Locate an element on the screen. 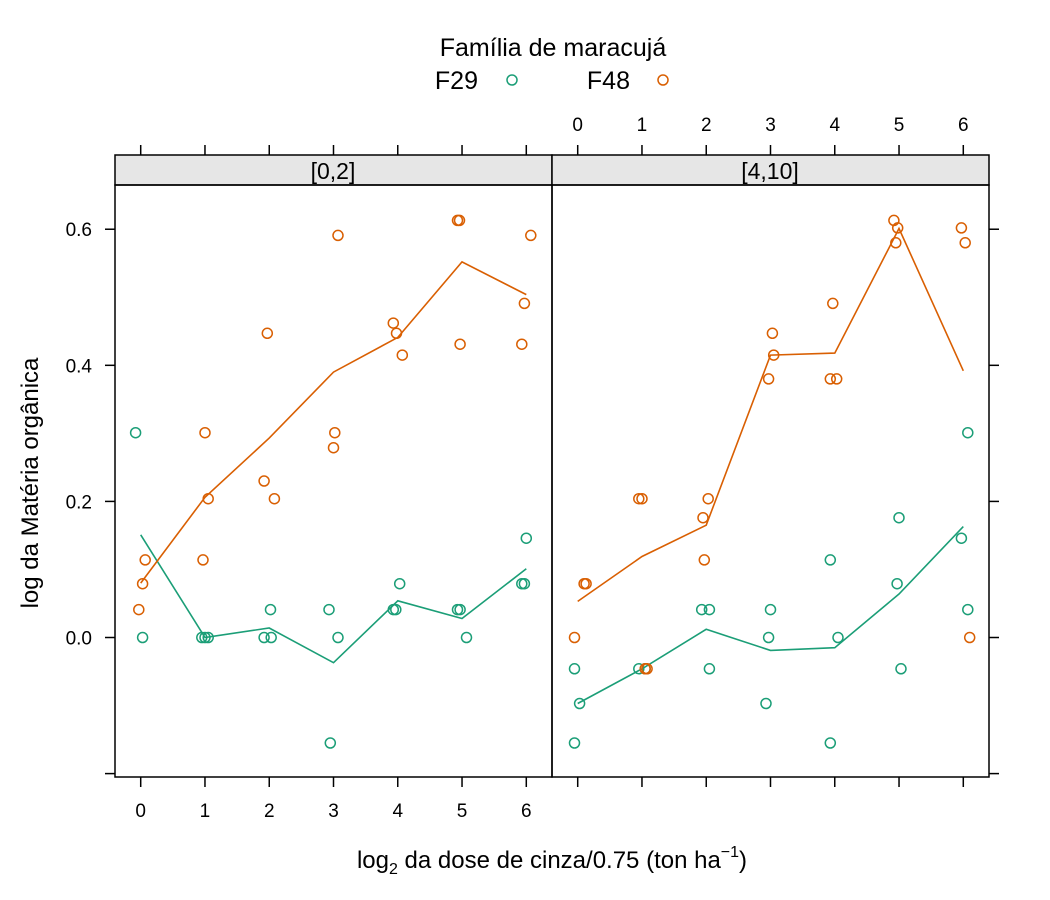 The image size is (1050, 900). strip-label-right: [4,10] is located at coordinates (770, 171).